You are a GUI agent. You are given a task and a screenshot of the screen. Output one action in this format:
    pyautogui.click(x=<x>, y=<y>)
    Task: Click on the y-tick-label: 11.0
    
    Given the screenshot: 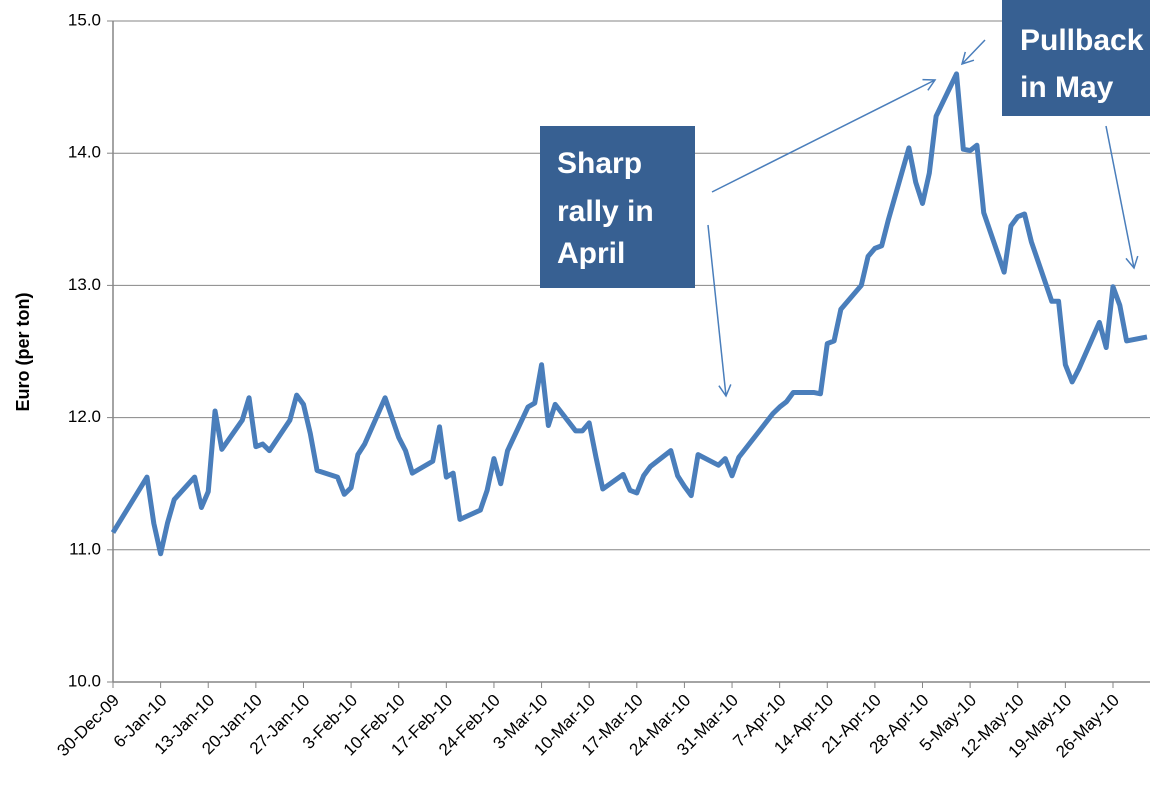 What is the action you would take?
    pyautogui.click(x=85, y=548)
    